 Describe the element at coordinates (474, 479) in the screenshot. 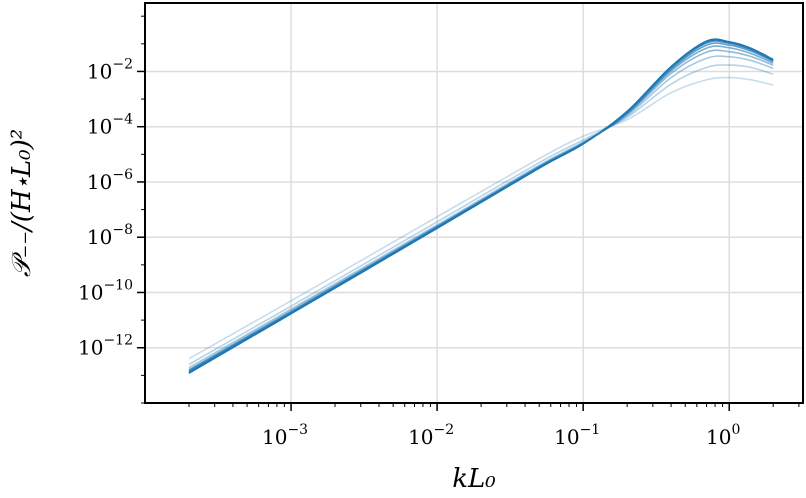

I see `x-axis-label: kL₀` at that location.